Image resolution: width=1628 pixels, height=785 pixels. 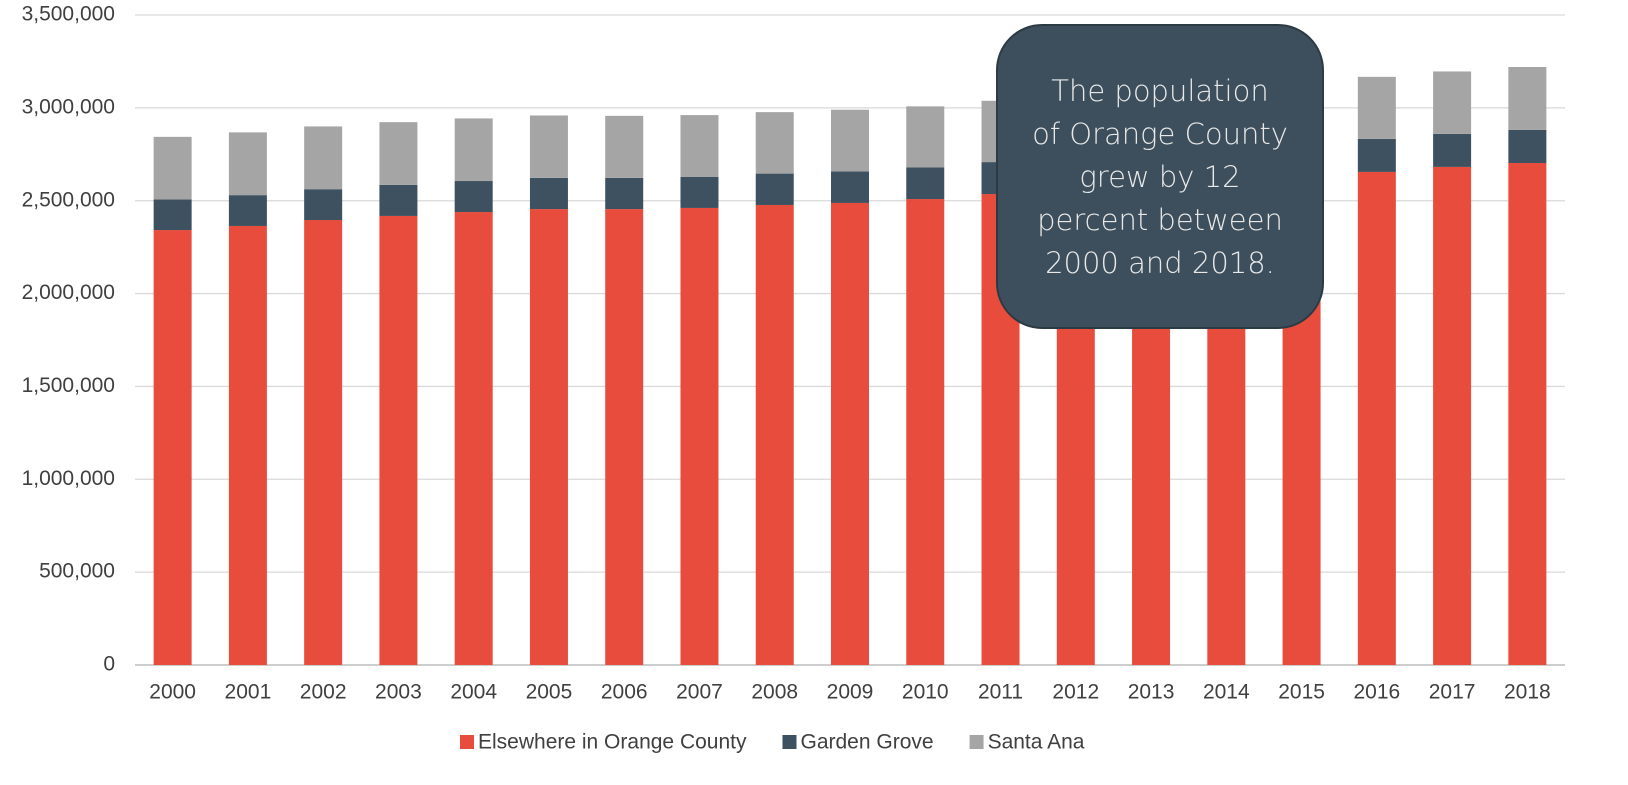 I want to click on x-tick-label: 2004, so click(x=473, y=692).